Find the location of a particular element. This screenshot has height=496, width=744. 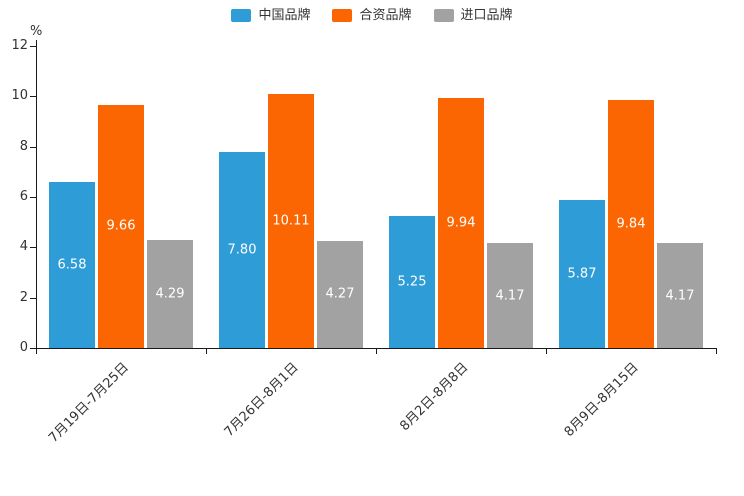

y-tick-label: 0 is located at coordinates (23, 347).